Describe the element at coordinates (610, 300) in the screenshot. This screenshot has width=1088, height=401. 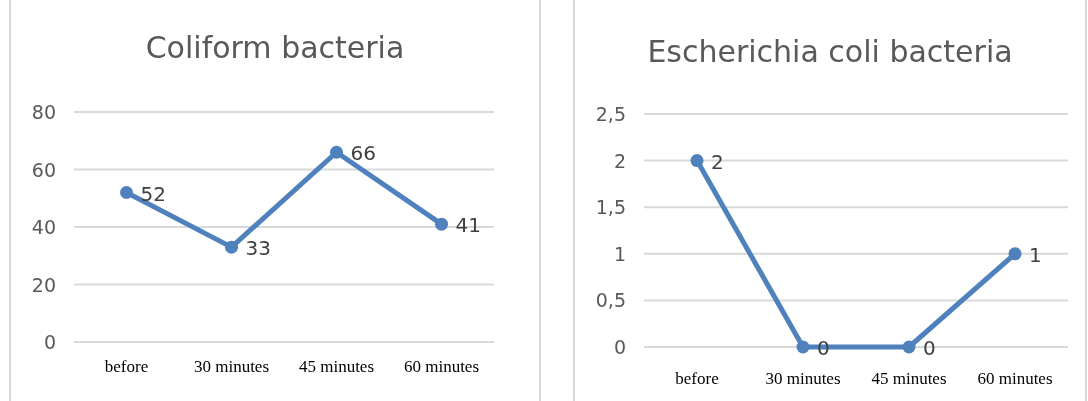
I see `y-tick-label: 0,5` at that location.